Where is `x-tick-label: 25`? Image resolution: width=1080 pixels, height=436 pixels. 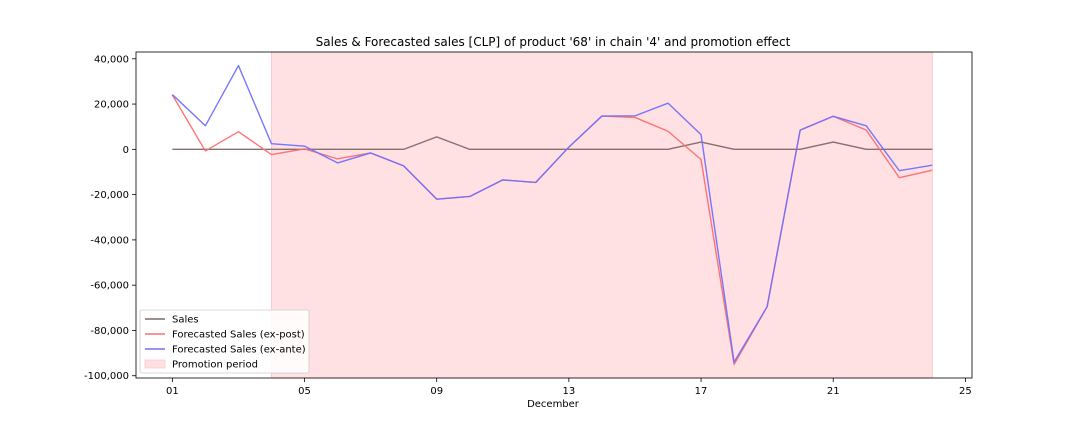 x-tick-label: 25 is located at coordinates (965, 391).